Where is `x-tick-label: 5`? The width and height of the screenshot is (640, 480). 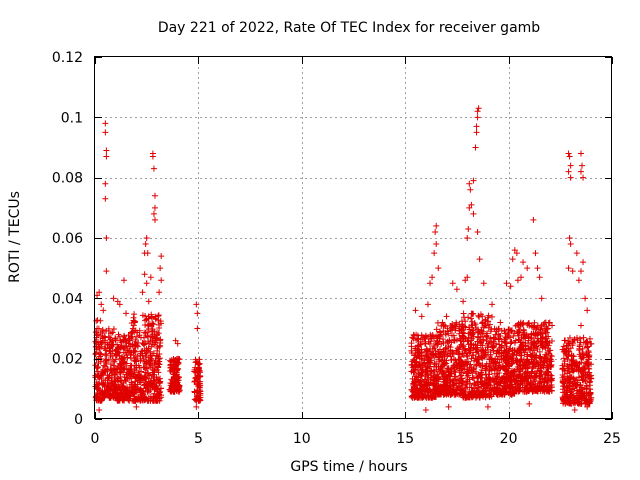
x-tick-label: 5 is located at coordinates (198, 439).